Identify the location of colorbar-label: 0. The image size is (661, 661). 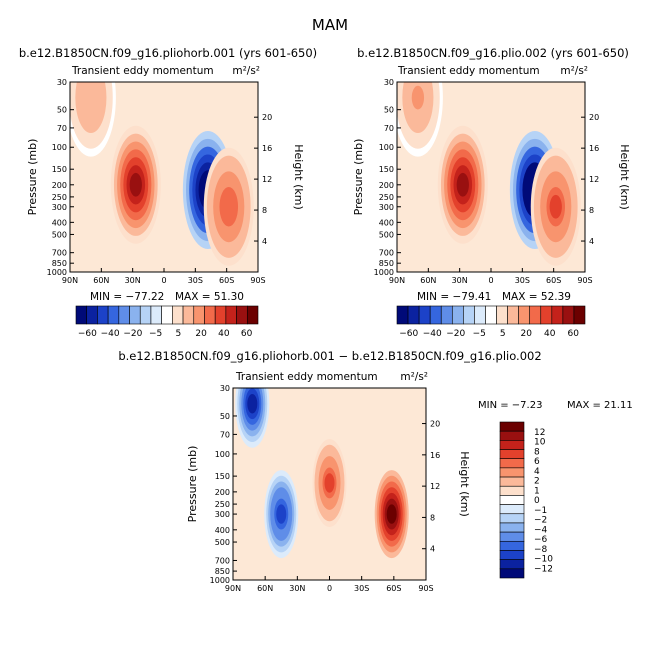
(537, 501).